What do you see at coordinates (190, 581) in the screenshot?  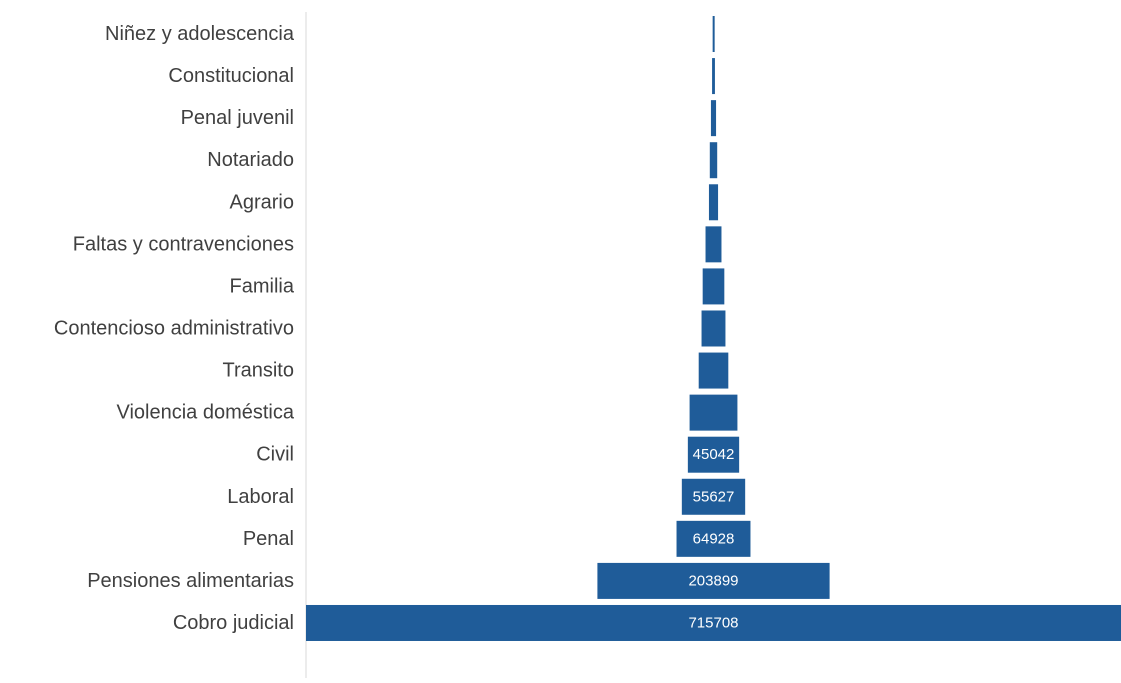 I see `category-label: Pensiones alimentarias` at bounding box center [190, 581].